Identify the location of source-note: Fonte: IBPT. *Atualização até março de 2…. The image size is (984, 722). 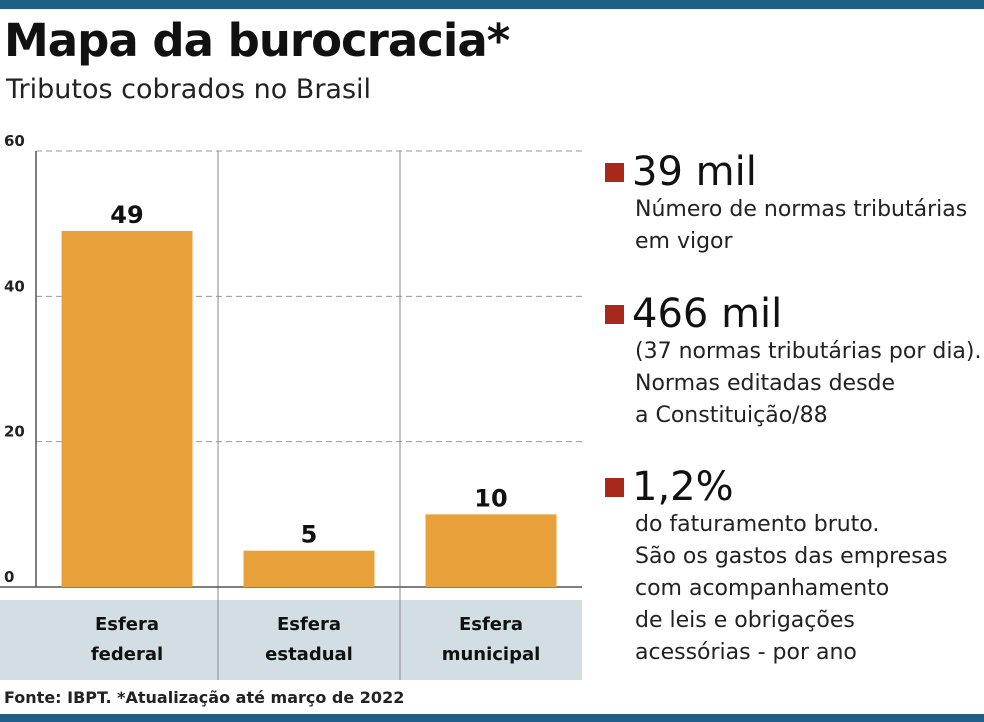
(204, 697).